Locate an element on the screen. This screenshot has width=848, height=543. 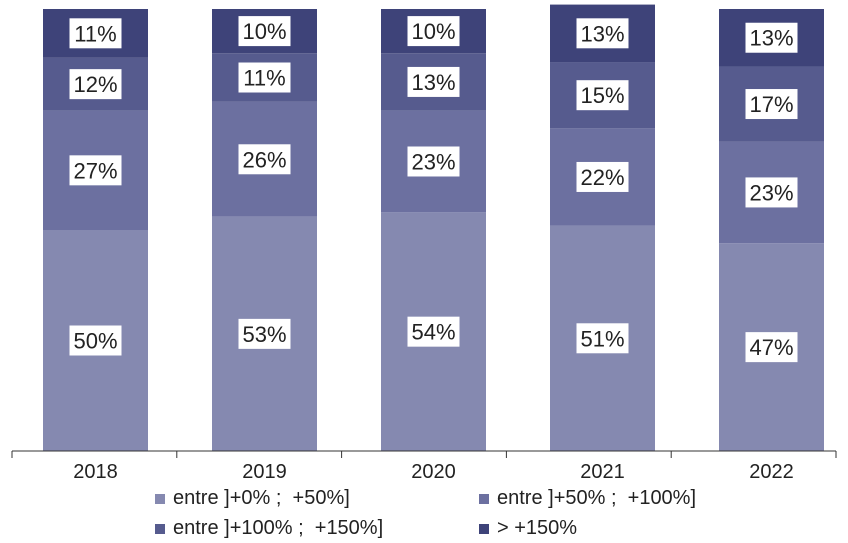
data-label-2019-3: 10% is located at coordinates (264, 31).